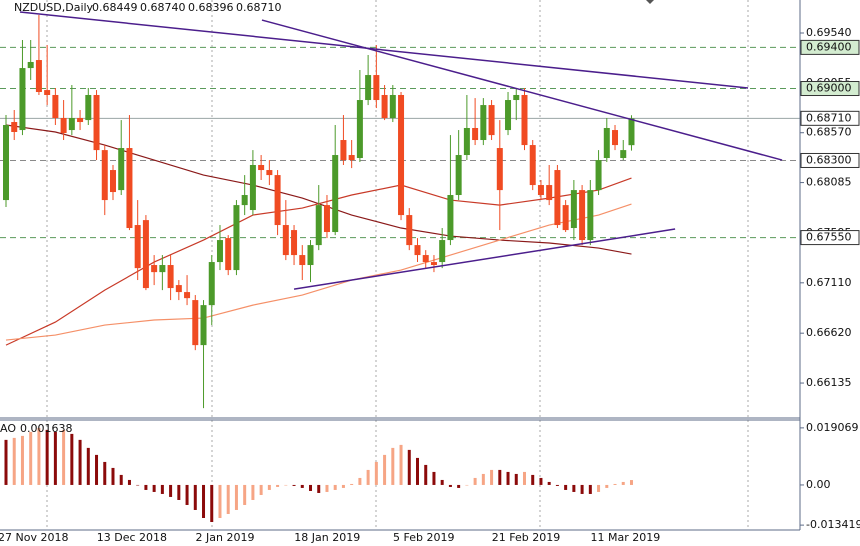 This screenshot has width=860, height=546. Describe the element at coordinates (526, 537) in the screenshot. I see `x-tick-label: 21 Feb 2019` at that location.